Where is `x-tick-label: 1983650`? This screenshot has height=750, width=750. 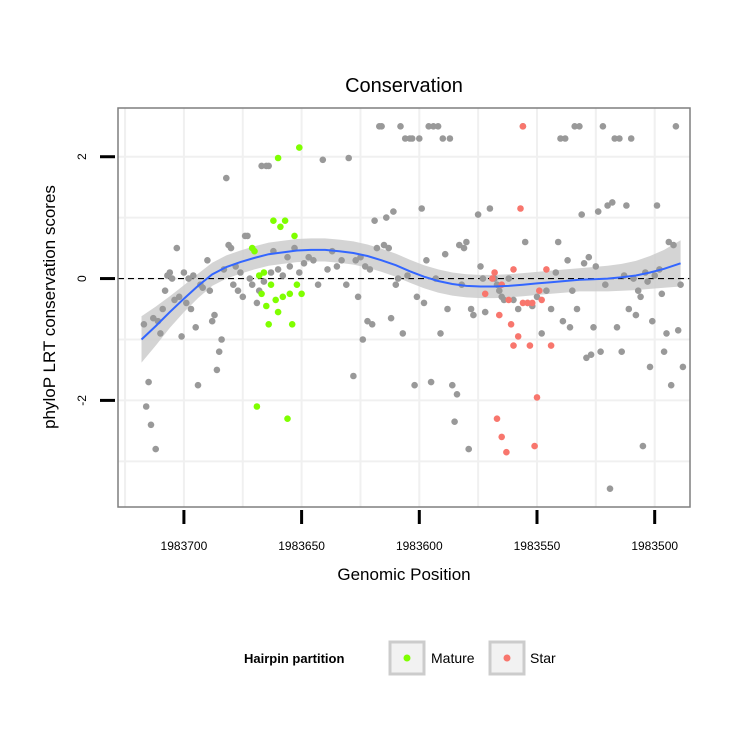 x-tick-label: 1983650 is located at coordinates (301, 546).